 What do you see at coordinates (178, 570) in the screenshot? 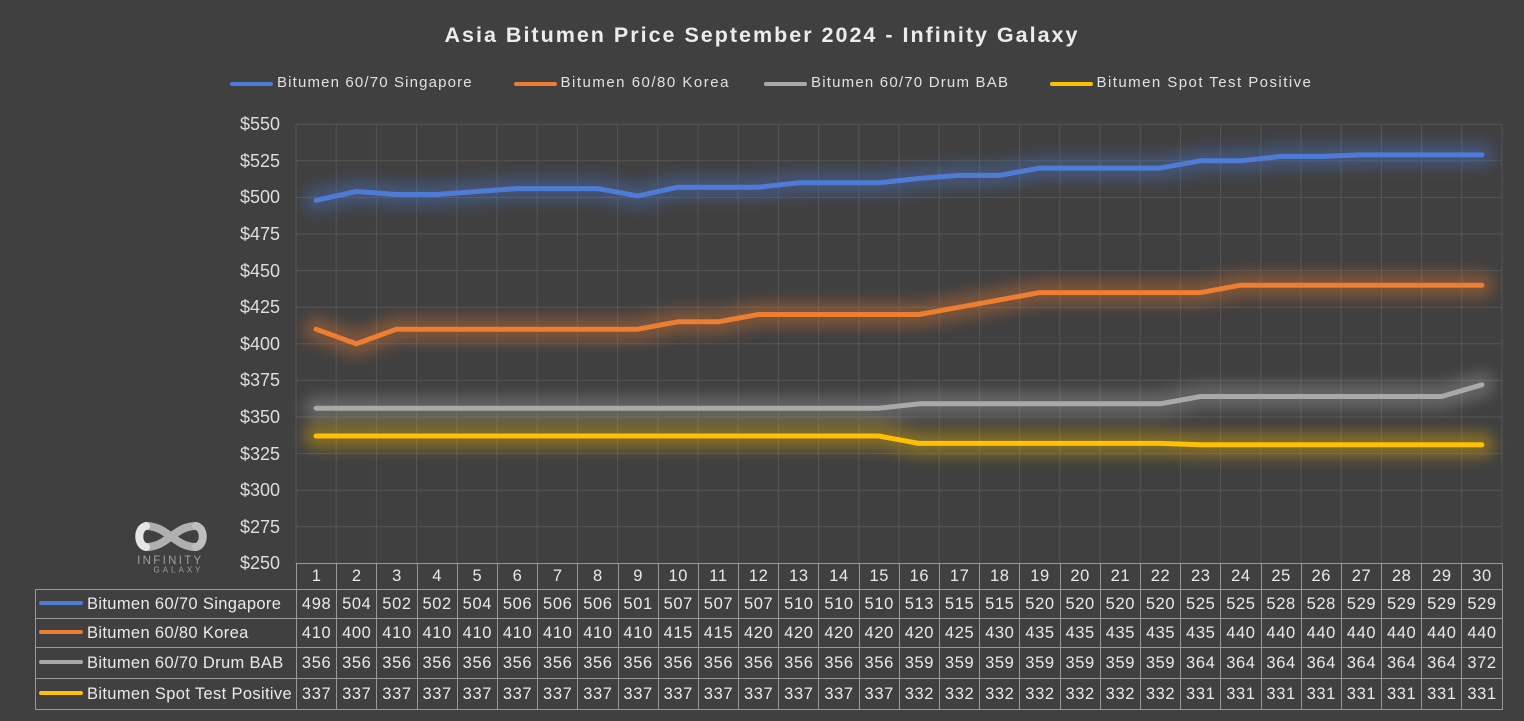
I see `svg-text: GALAXY` at bounding box center [178, 570].